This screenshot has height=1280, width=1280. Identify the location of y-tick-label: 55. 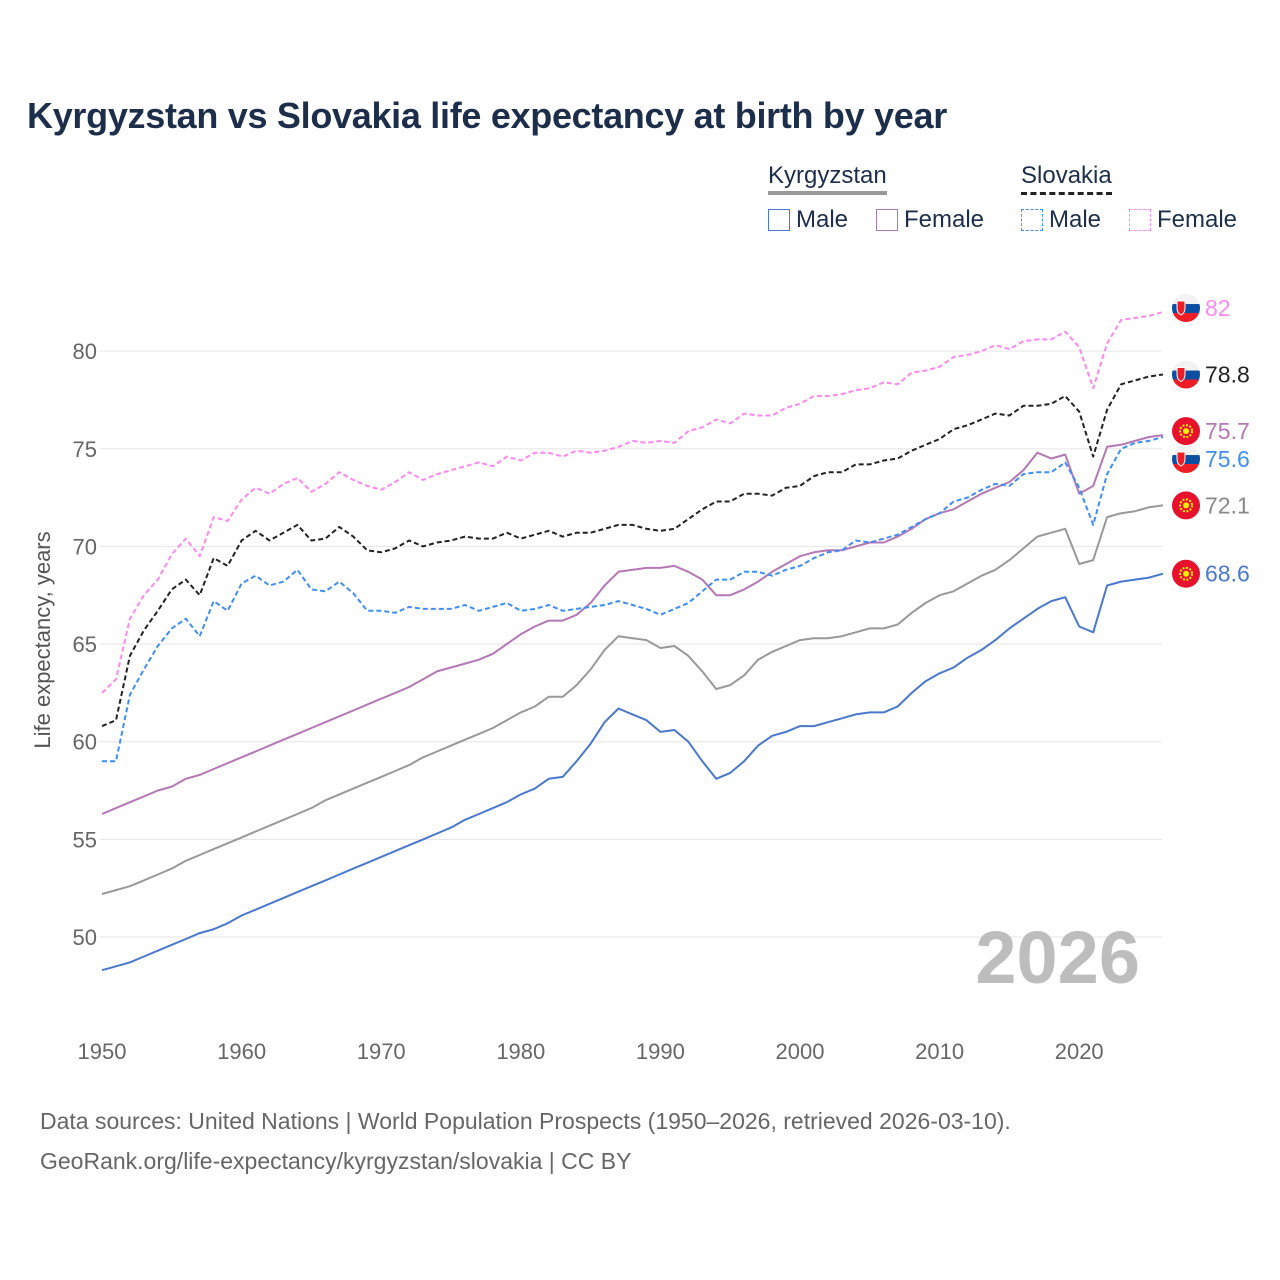
(85, 839).